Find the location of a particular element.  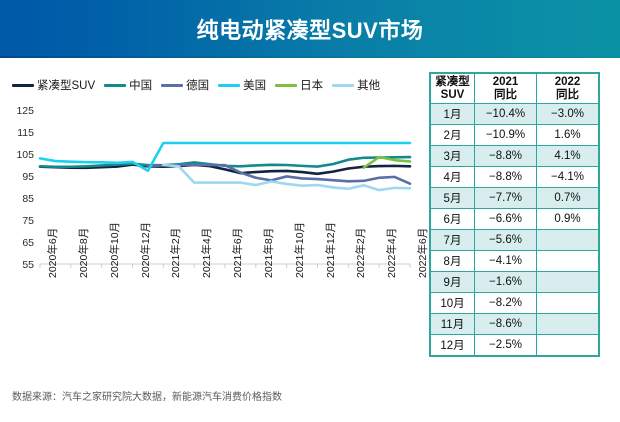

table-cell-2021: −5.6% is located at coordinates (505, 240).